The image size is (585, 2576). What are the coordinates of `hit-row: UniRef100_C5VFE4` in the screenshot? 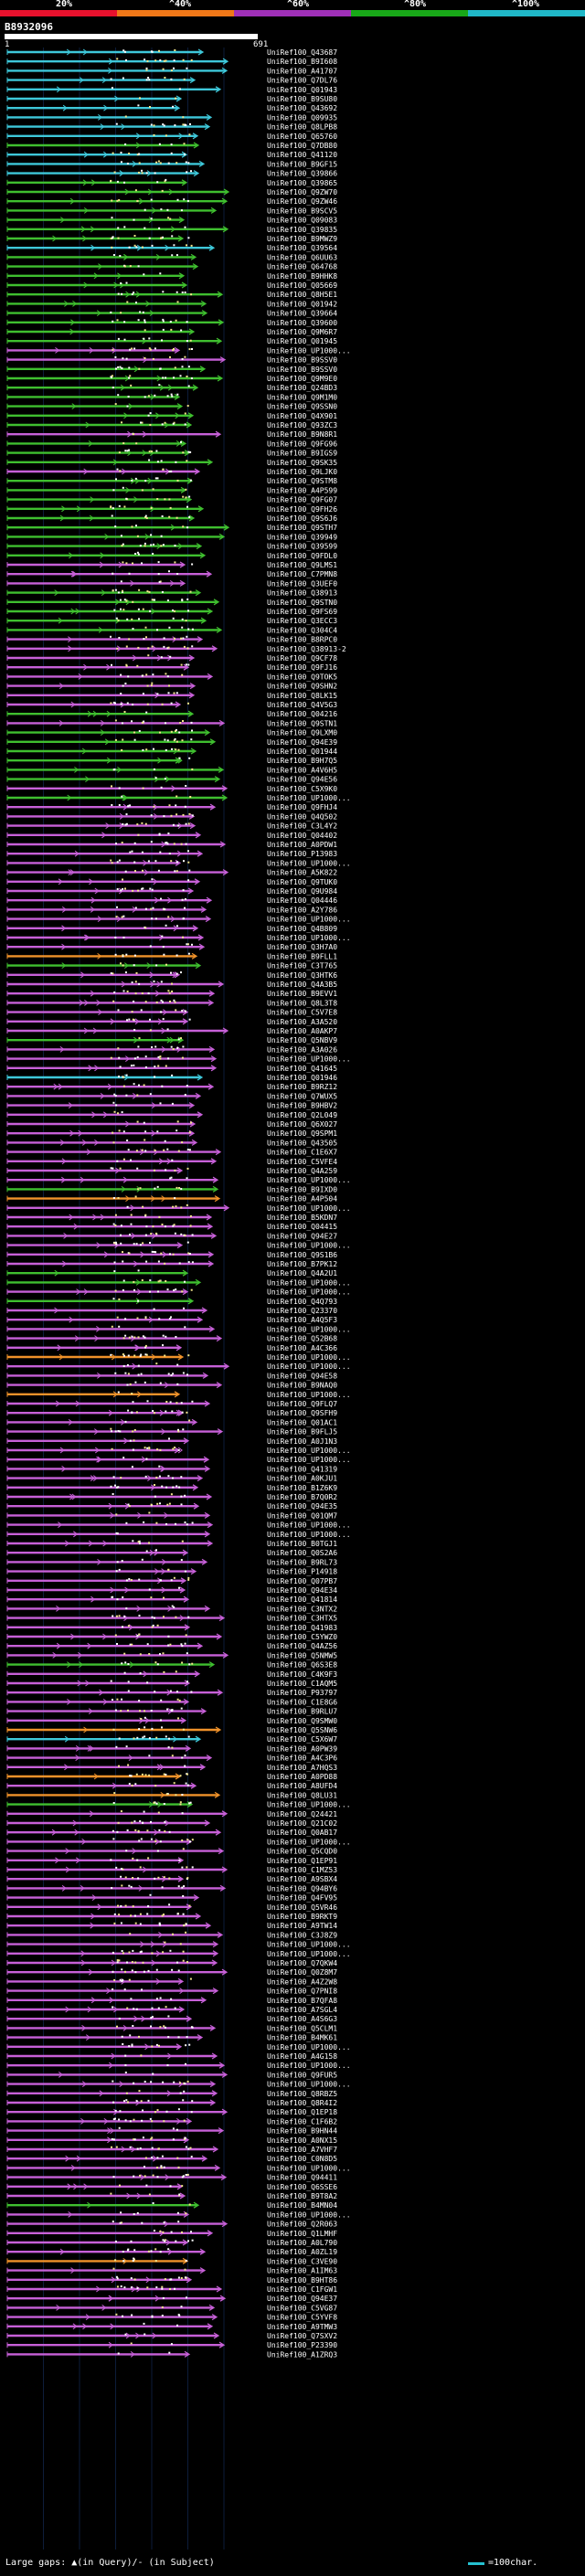 It's located at (171, 1162).